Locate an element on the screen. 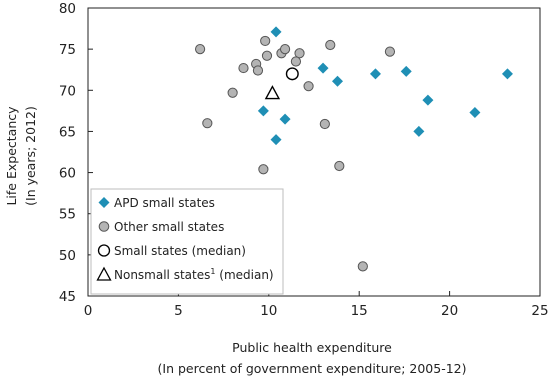 The width and height of the screenshot is (552, 381). y-tick-label: 60 is located at coordinates (67, 174).